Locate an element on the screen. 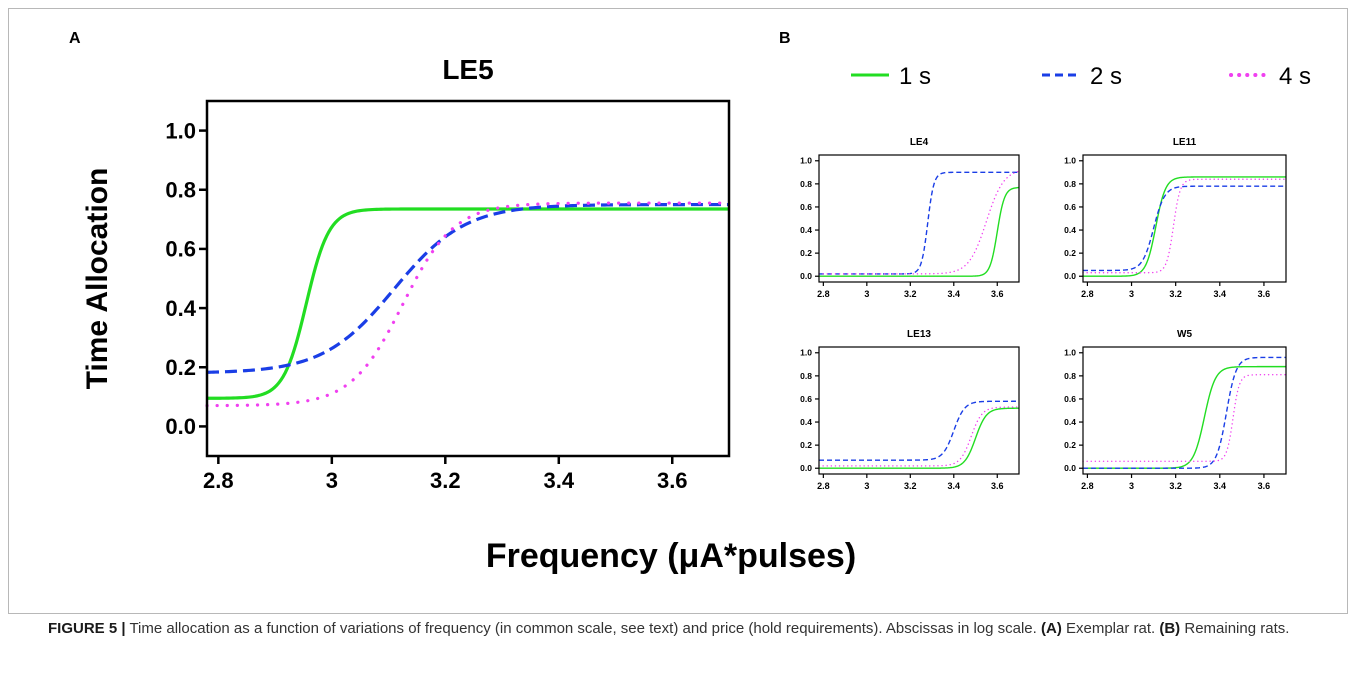 The width and height of the screenshot is (1358, 674). subplot-le4-x-tick-label: 3.4 is located at coordinates (954, 294).